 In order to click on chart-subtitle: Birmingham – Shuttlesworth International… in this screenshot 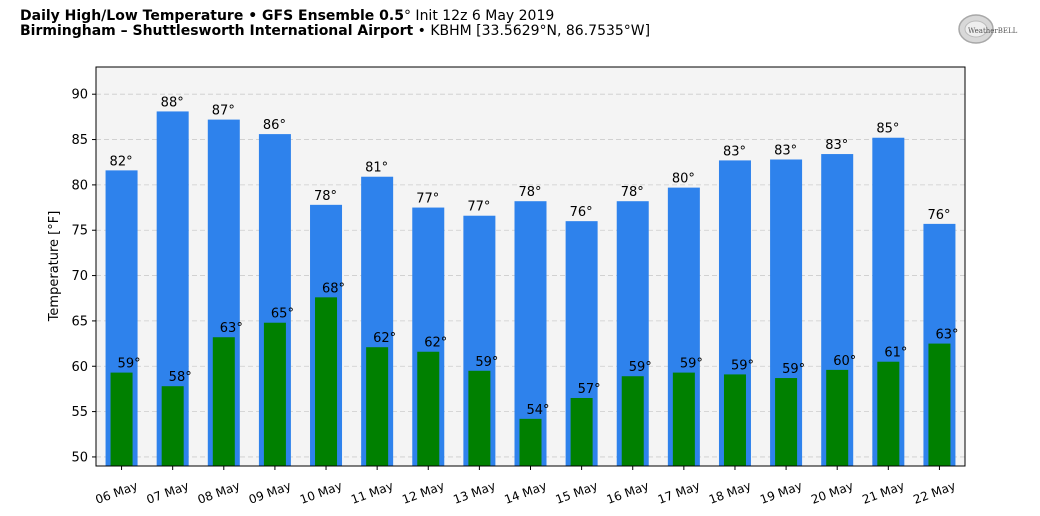, I will do `click(335, 31)`.